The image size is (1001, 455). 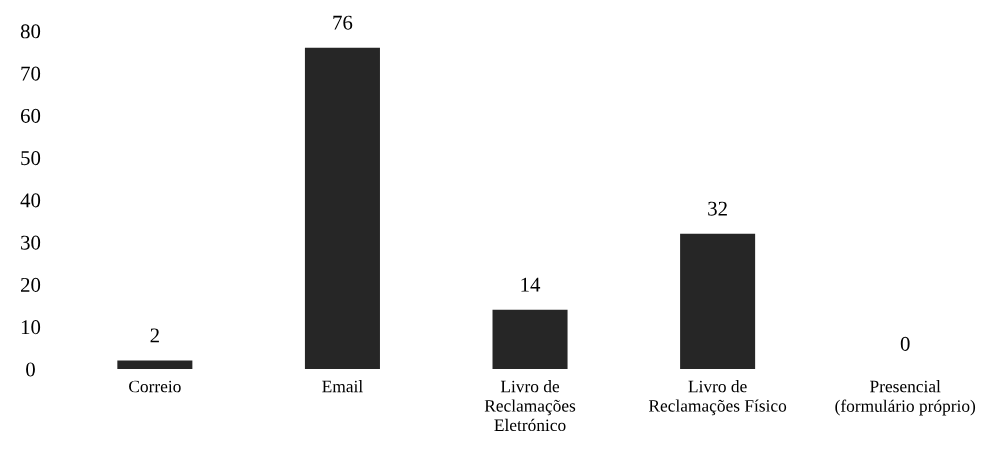 What do you see at coordinates (30, 31) in the screenshot?
I see `y-tick-label: 80` at bounding box center [30, 31].